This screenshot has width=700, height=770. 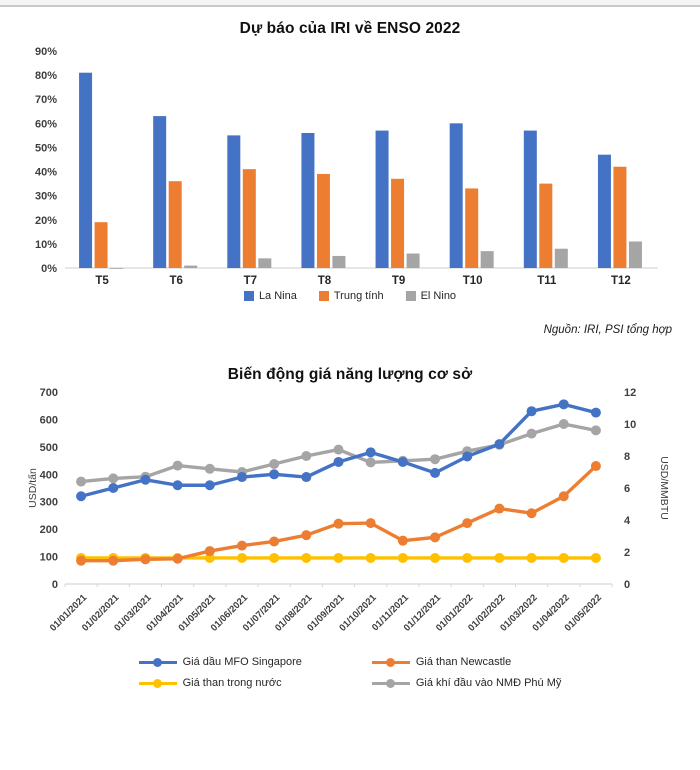 What do you see at coordinates (466, 662) in the screenshot?
I see `legend-item-newcastle: Giá than Newcastle` at bounding box center [466, 662].